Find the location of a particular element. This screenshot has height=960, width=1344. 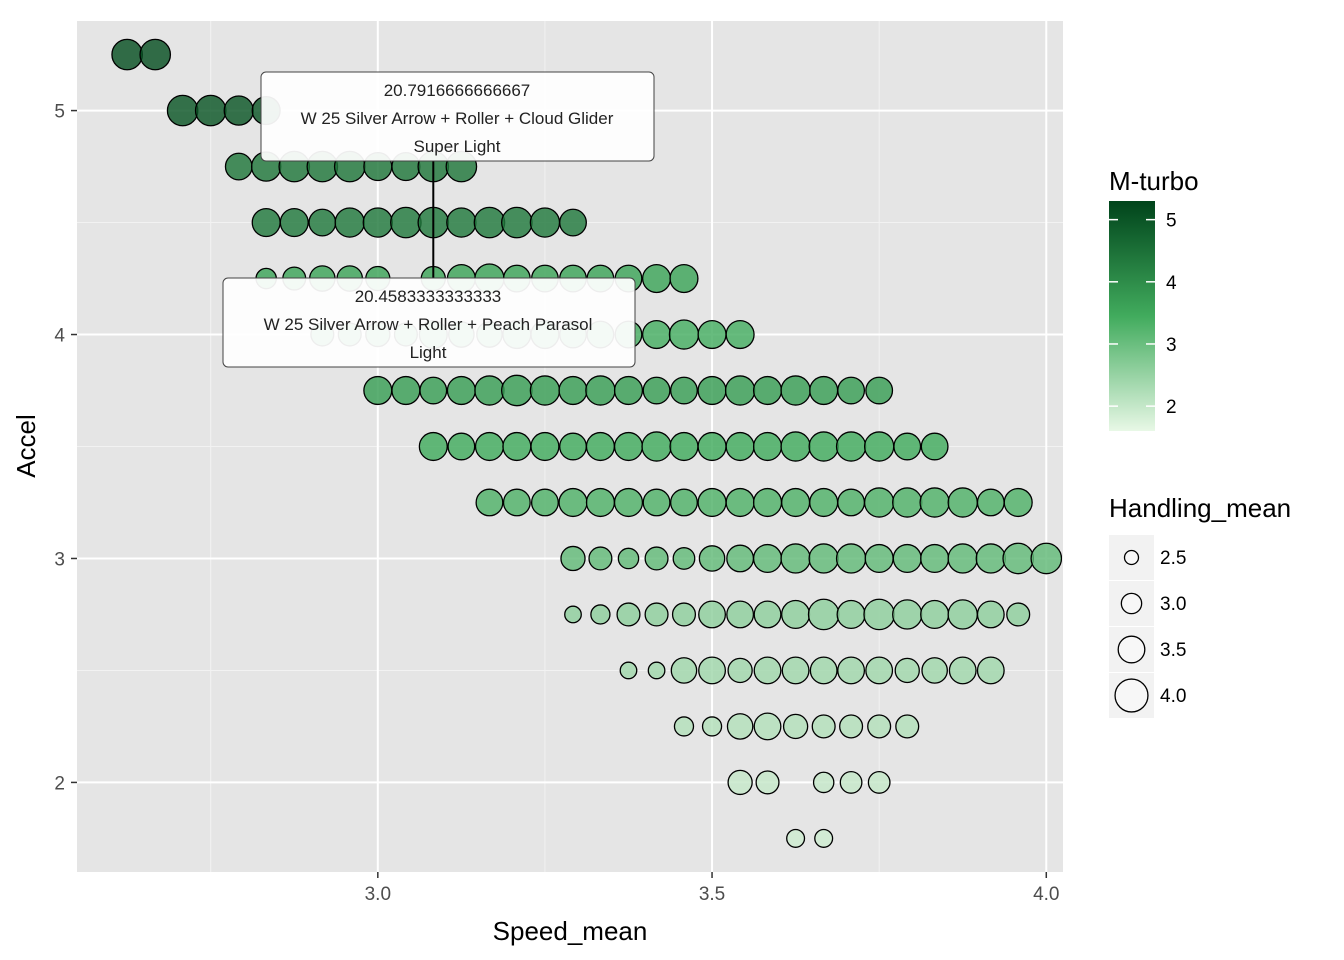

size-legend-title: Handling_mean is located at coordinates (1200, 508).